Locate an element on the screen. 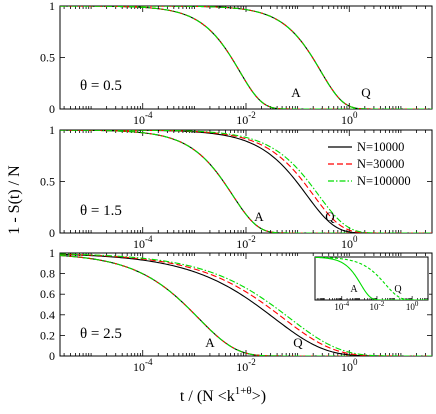 This screenshot has height=414, width=436. bottom-curve-label-A: A is located at coordinates (210, 342).